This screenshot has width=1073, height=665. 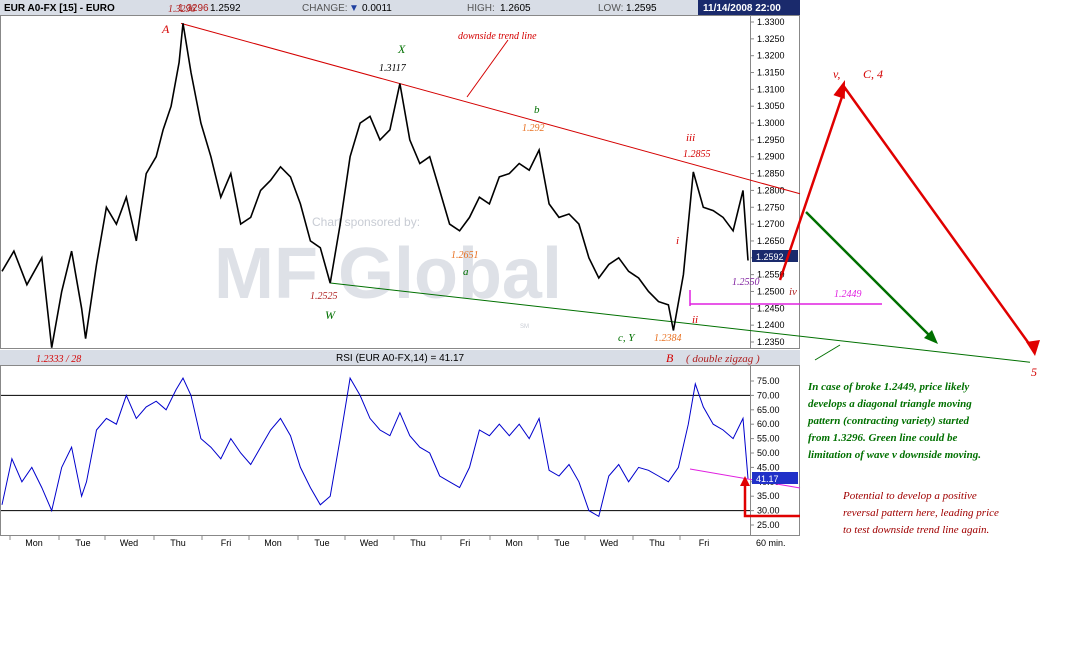 I want to click on last-price-box-label: 1.2592, so click(x=770, y=257).